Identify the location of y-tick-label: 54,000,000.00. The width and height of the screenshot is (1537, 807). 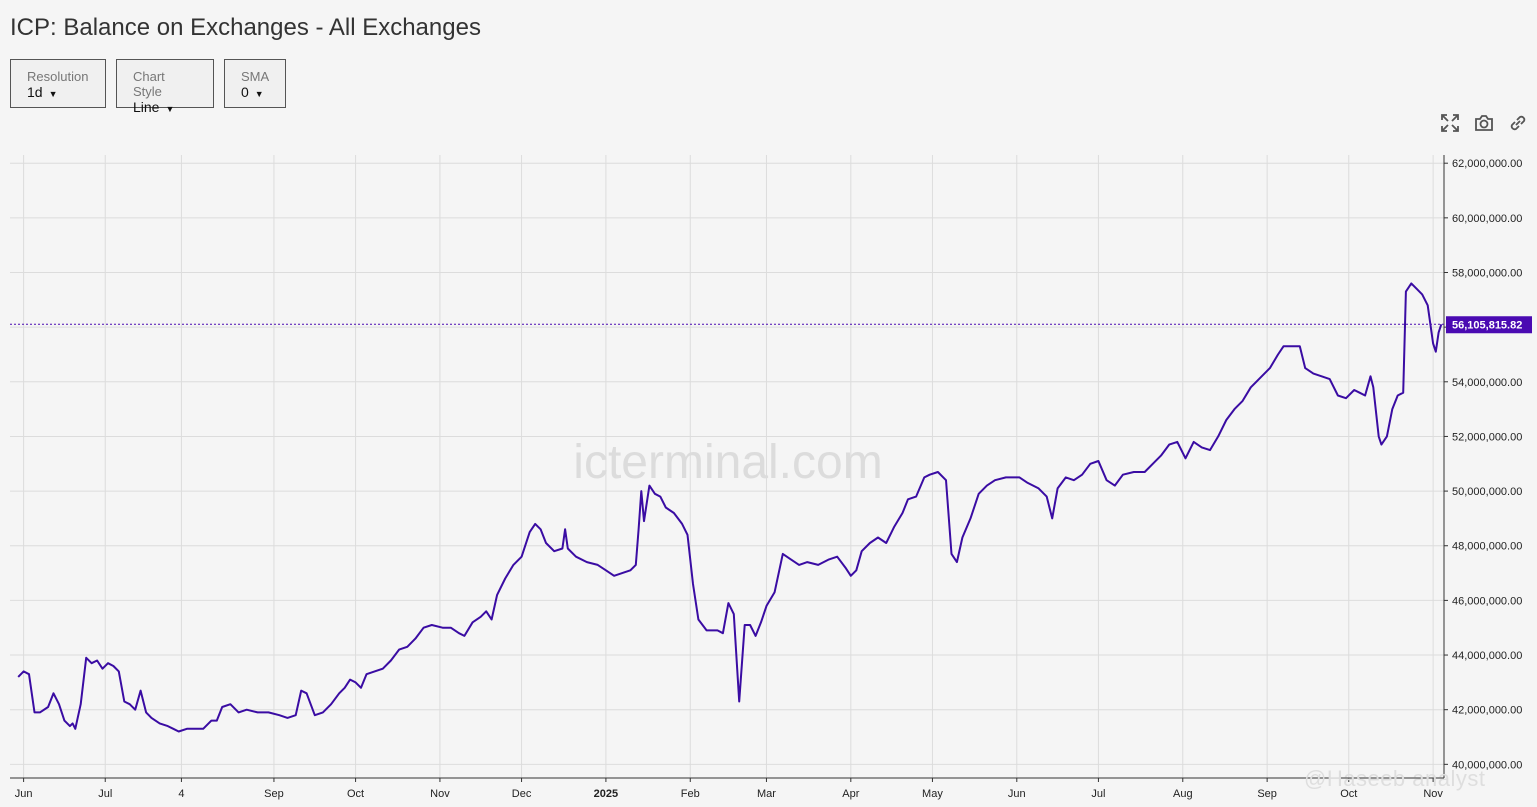
(1487, 383).